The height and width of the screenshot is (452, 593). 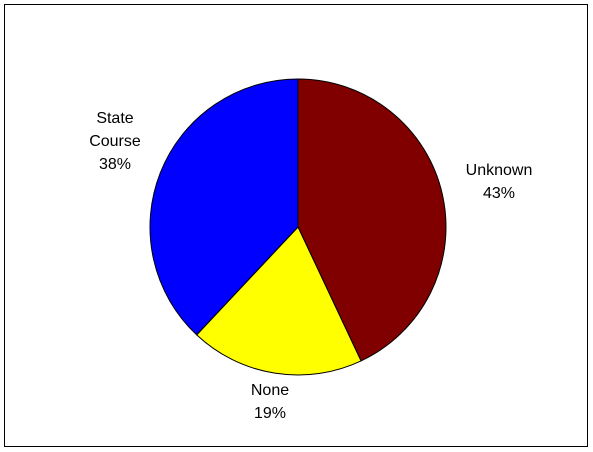 What do you see at coordinates (224, 207) in the screenshot?
I see `pie-slice-state-course` at bounding box center [224, 207].